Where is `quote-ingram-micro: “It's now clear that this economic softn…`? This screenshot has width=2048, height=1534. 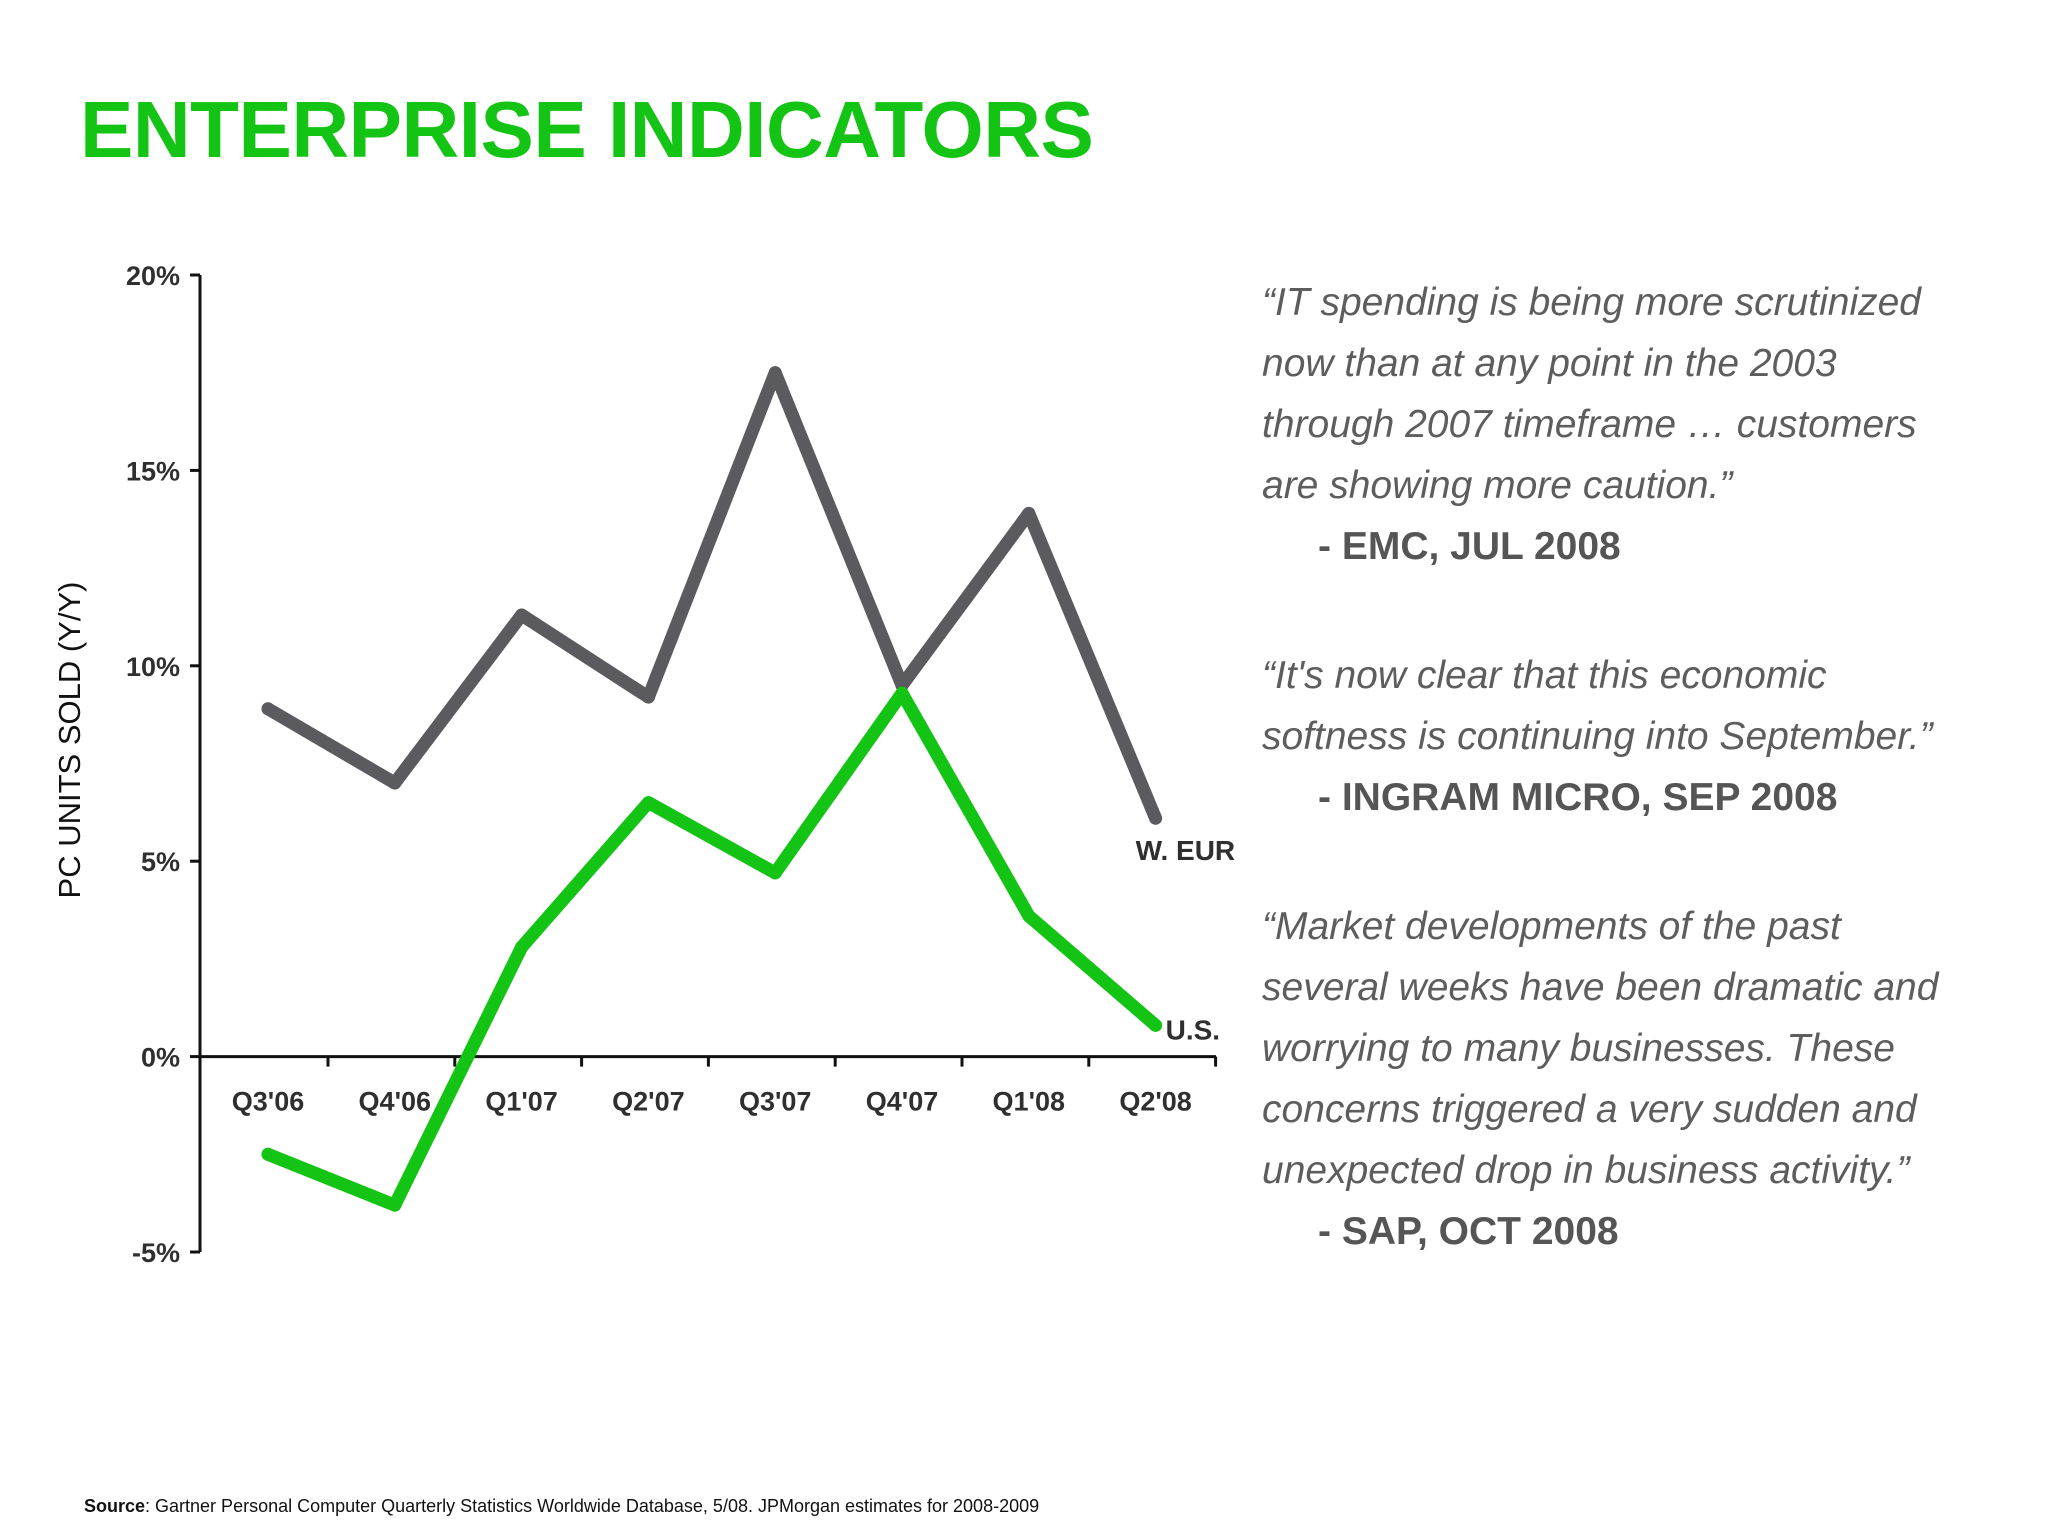
quote-ingram-micro: “It's now clear that this economic softn… is located at coordinates (1642, 736).